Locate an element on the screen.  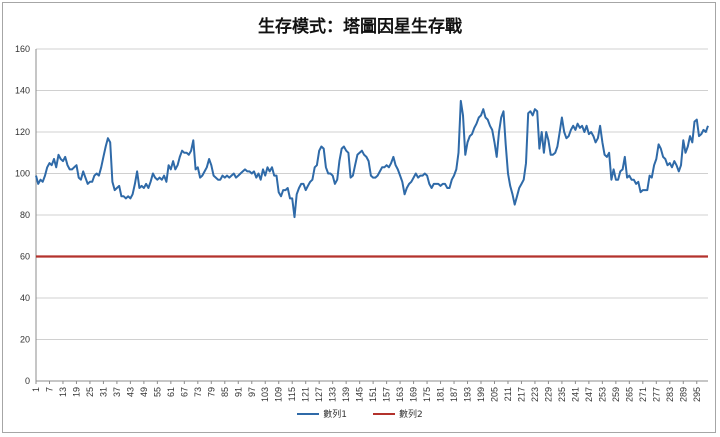
x-tick-label: 193 is located at coordinates (468, 394).